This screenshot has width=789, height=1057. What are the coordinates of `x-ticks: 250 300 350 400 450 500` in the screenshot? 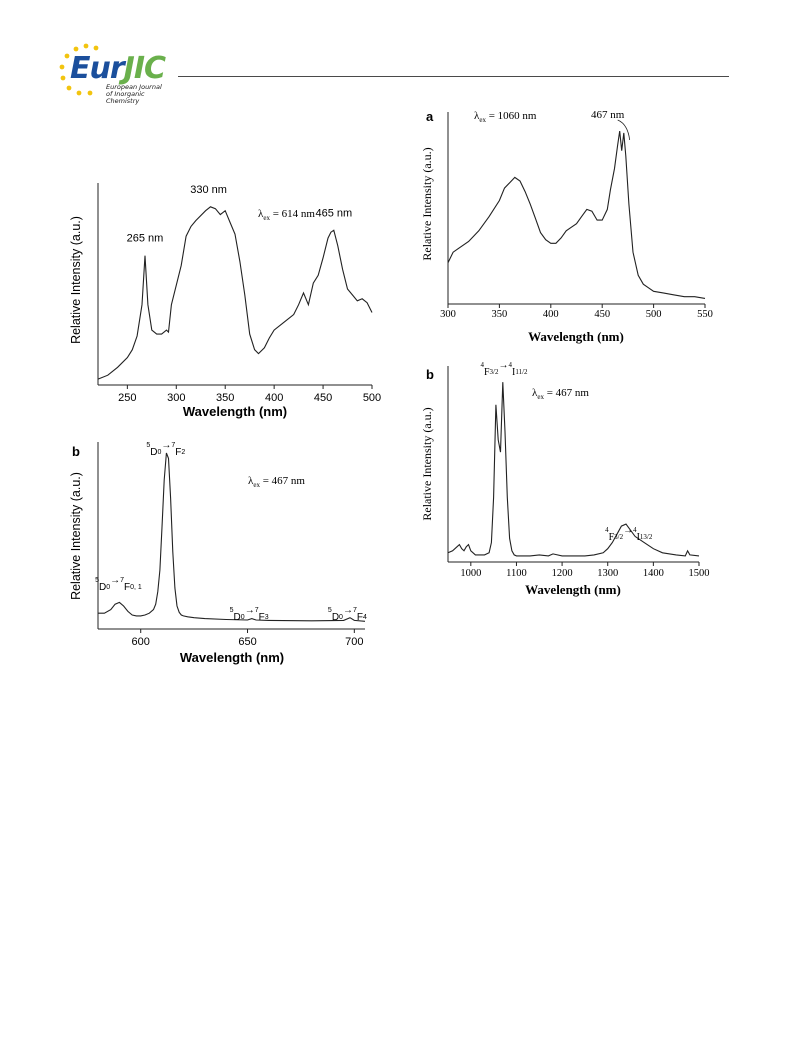 It's located at (249, 394).